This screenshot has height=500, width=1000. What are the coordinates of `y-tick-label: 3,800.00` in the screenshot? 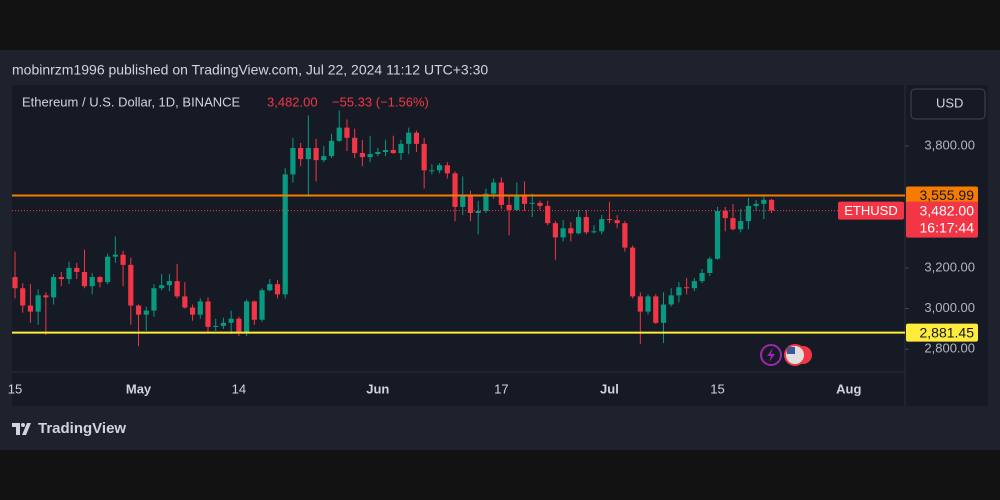 It's located at (949, 144).